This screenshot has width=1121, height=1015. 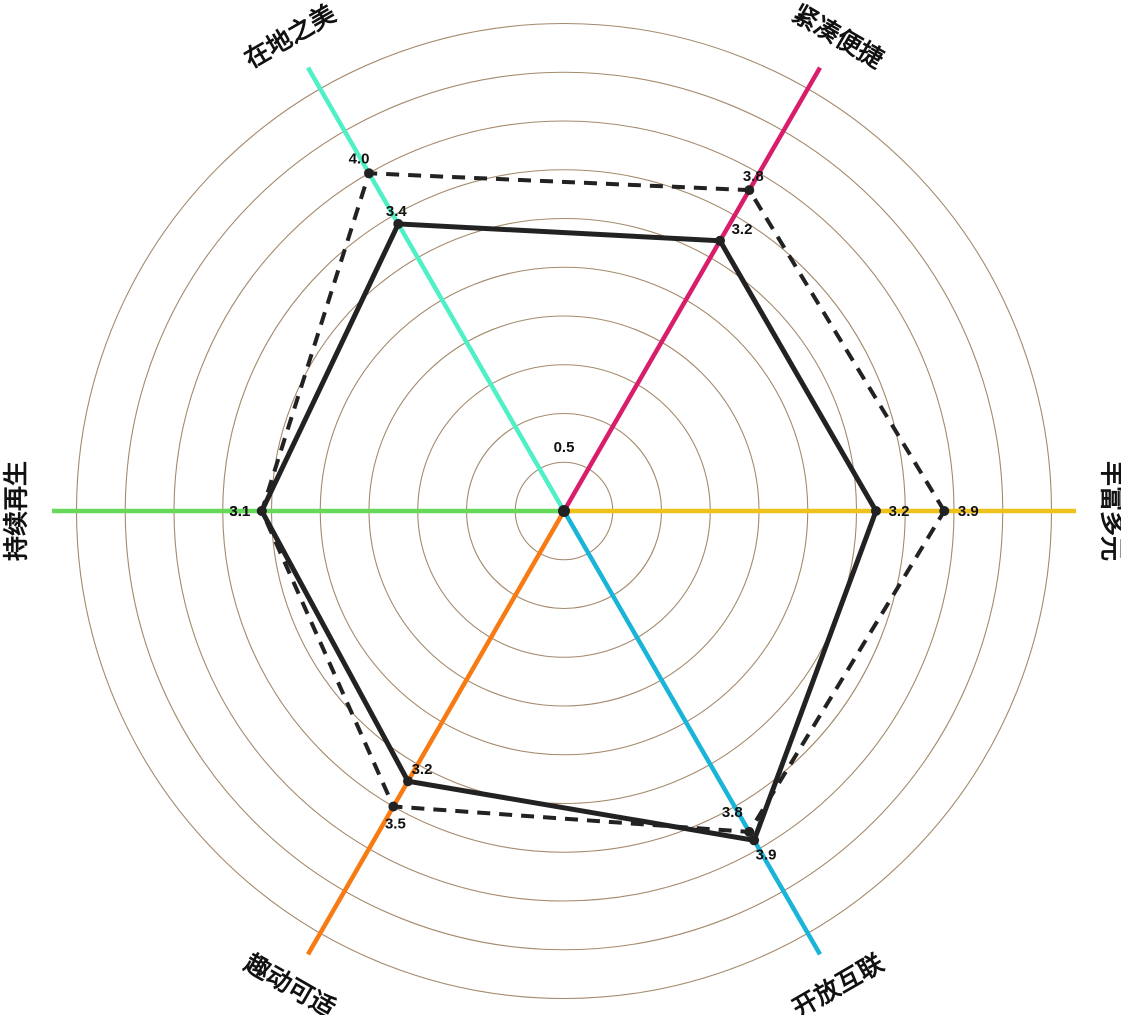 I want to click on data-label-s1-3: 3.4, so click(x=397, y=211).